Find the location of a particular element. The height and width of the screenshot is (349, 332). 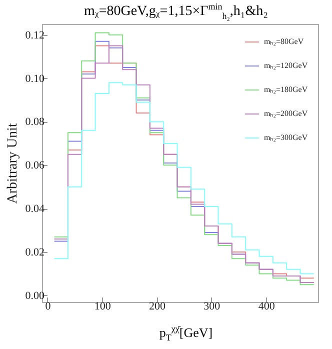

y-tick-label: 0.08 is located at coordinates (35, 122).